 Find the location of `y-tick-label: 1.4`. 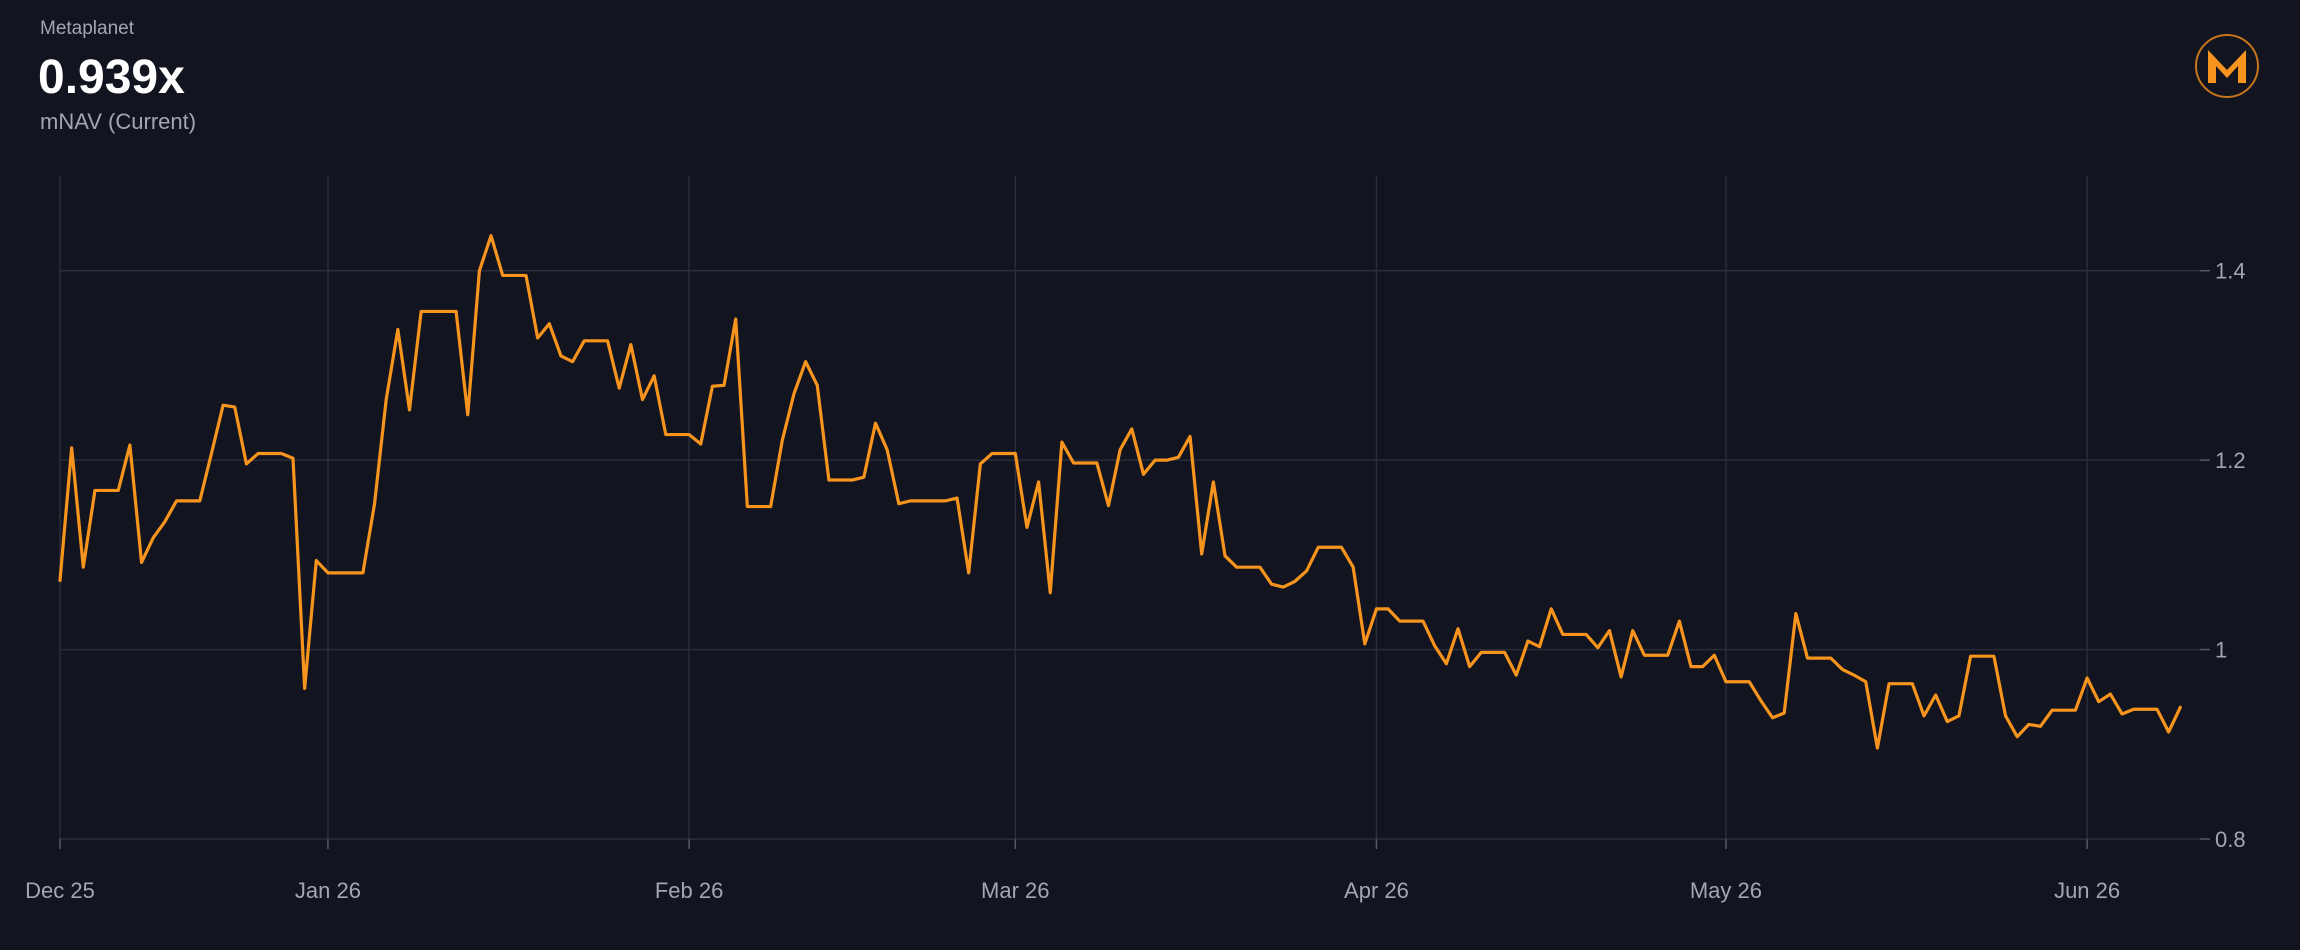

y-tick-label: 1.4 is located at coordinates (2230, 271).